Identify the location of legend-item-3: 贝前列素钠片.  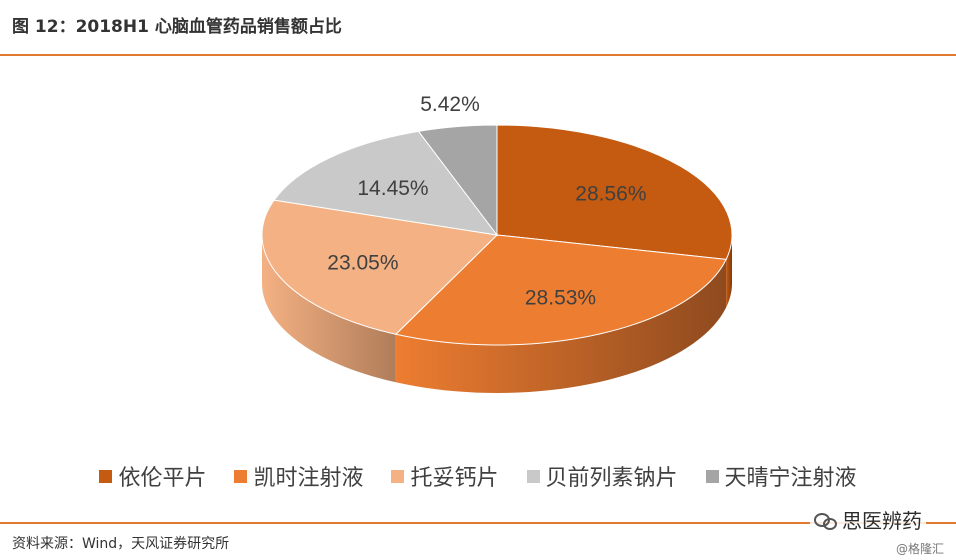
(602, 476).